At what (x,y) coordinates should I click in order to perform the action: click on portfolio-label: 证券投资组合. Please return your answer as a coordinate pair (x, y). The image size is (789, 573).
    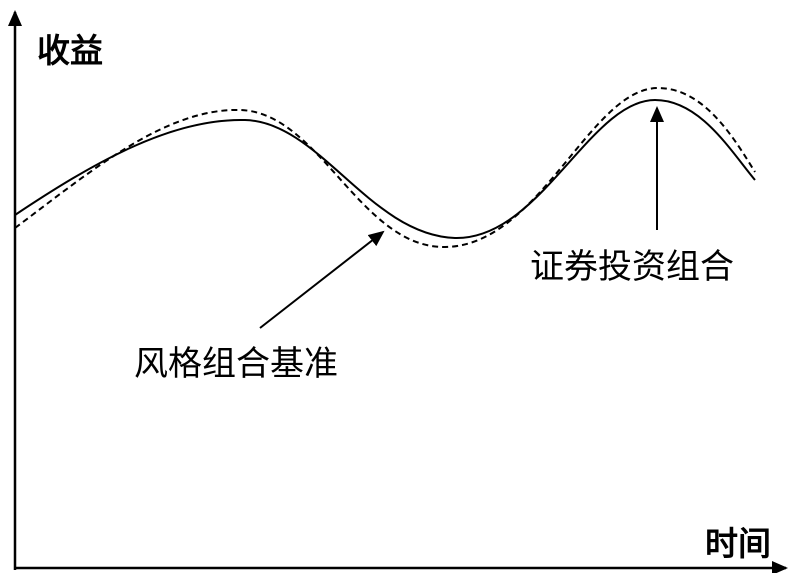
    Looking at the image, I should click on (632, 267).